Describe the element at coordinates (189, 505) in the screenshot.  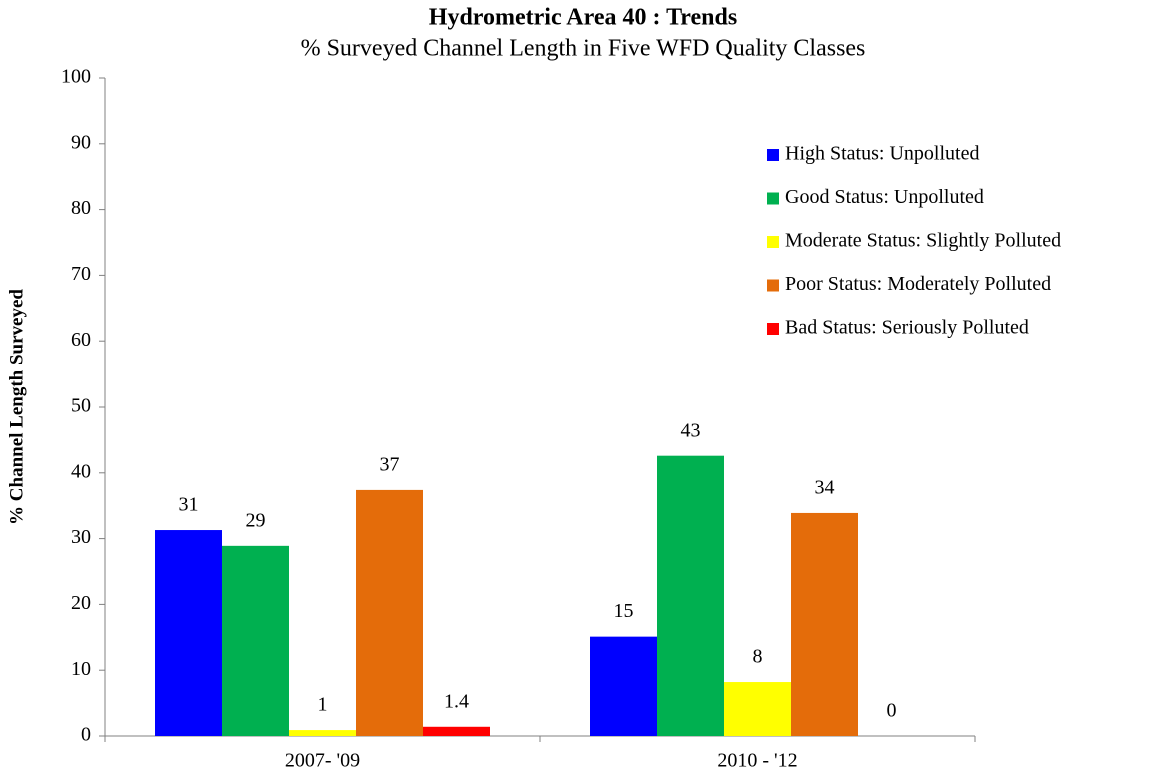
I see `data-label: 31` at that location.